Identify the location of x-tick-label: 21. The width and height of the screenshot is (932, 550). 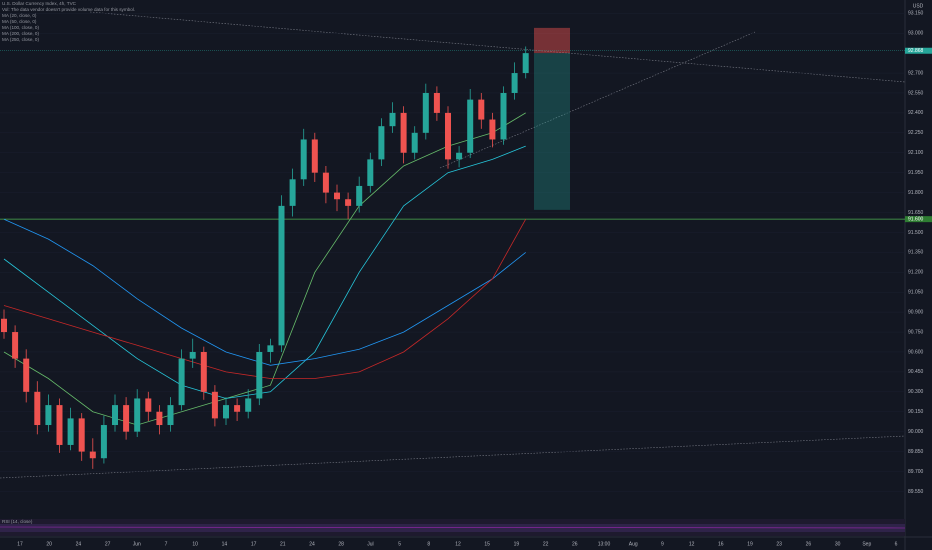
(283, 544).